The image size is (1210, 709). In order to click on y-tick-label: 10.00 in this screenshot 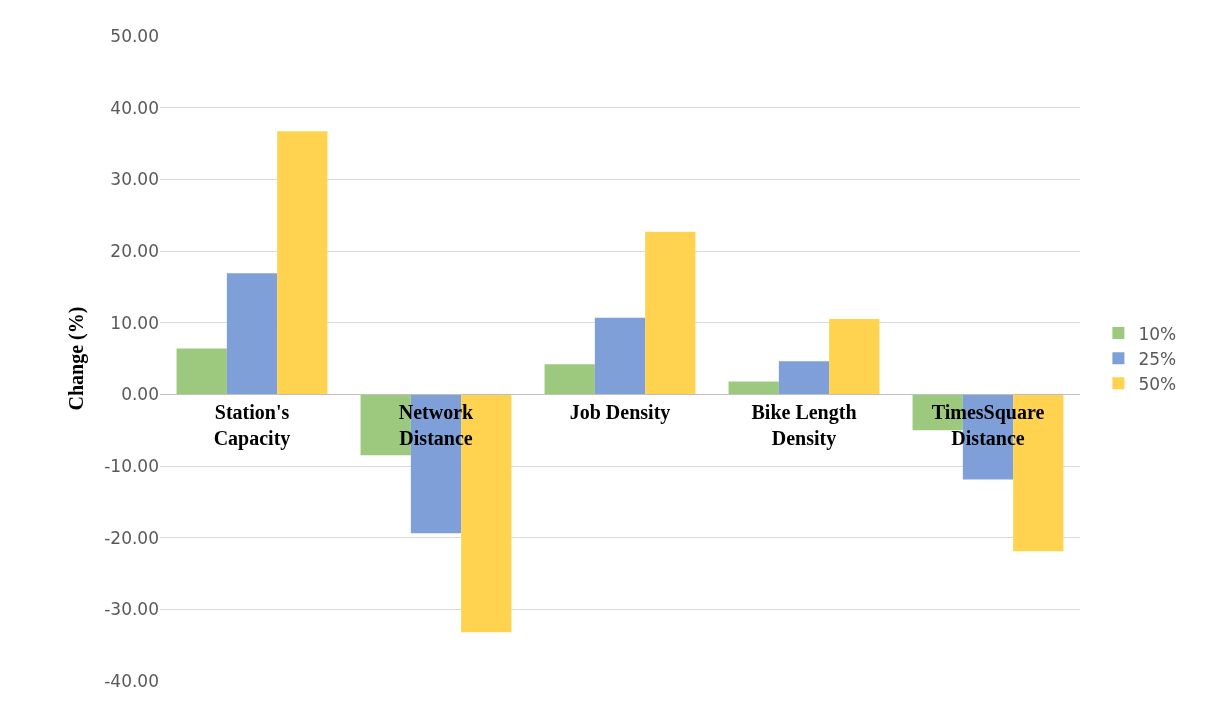, I will do `click(134, 322)`.